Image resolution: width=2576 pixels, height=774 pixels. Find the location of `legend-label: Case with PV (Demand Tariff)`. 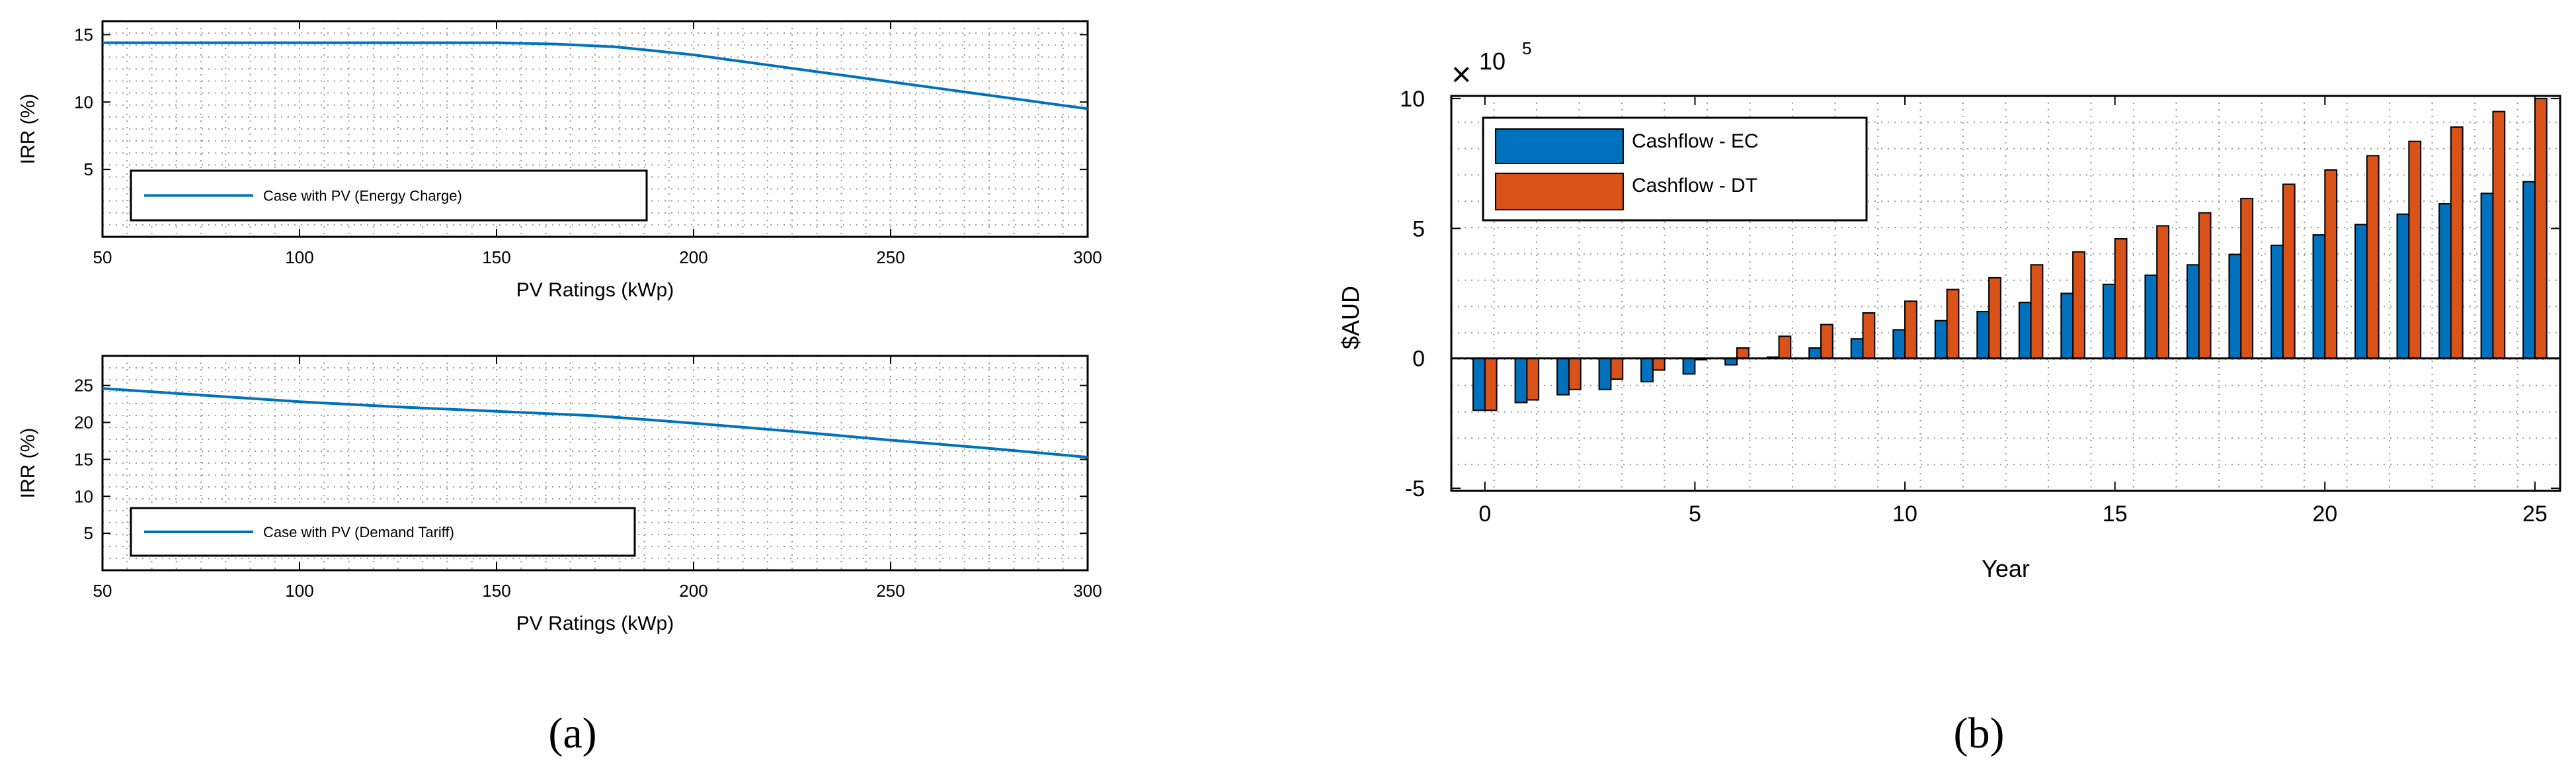

legend-label: Case with PV (Demand Tariff) is located at coordinates (358, 532).